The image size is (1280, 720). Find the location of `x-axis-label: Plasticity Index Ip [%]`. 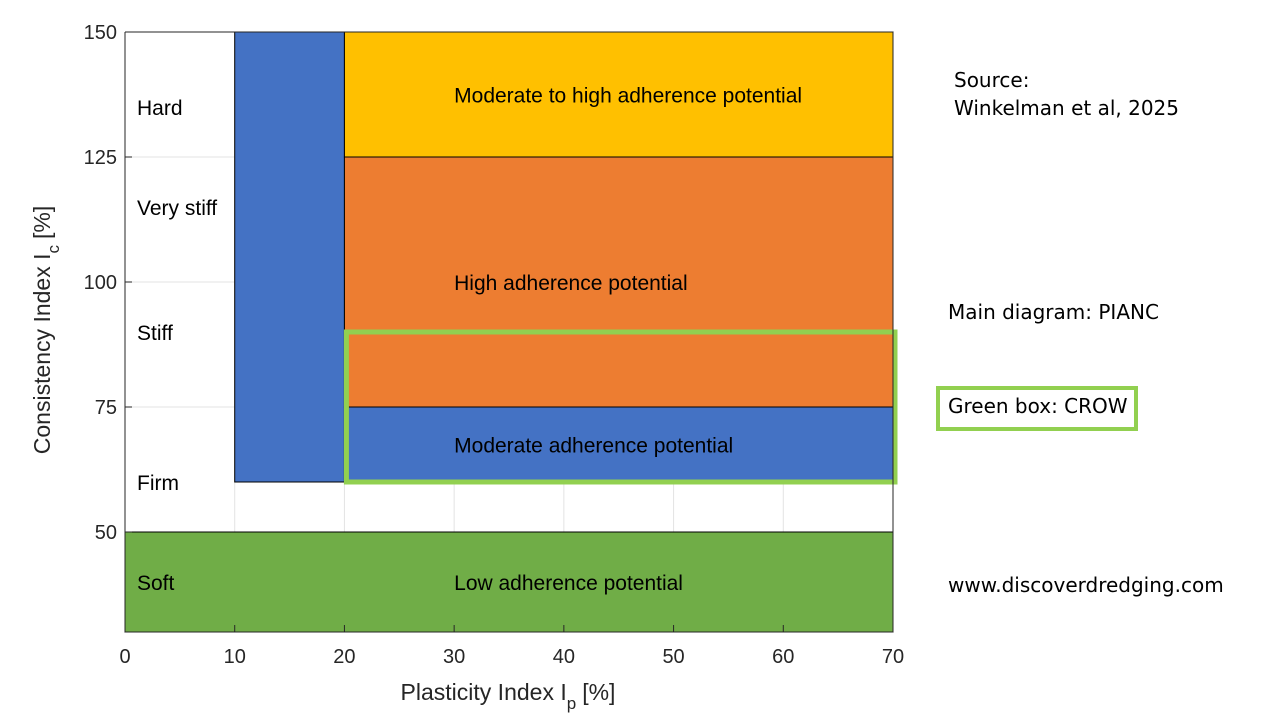

x-axis-label: Plasticity Index Ip [%] is located at coordinates (508, 696).